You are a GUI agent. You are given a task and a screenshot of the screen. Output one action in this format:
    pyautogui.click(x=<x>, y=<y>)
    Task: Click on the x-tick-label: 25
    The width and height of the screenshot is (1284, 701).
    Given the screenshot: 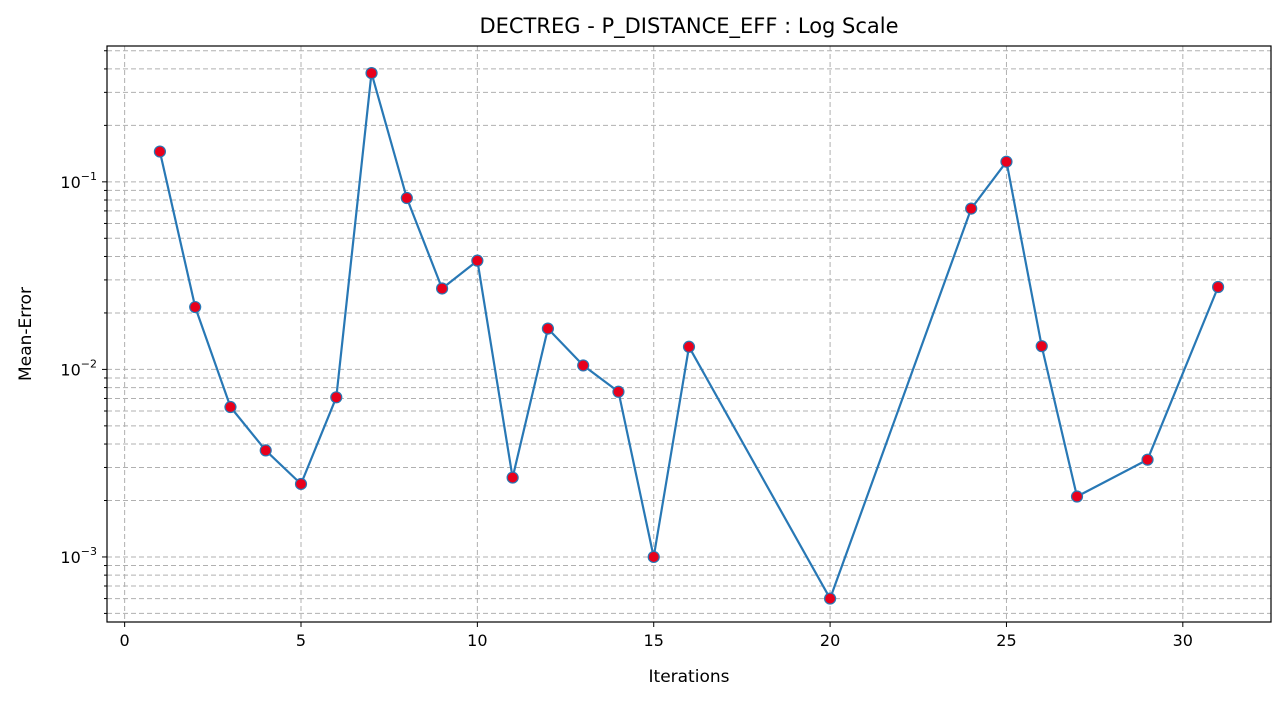 What is the action you would take?
    pyautogui.click(x=1006, y=640)
    